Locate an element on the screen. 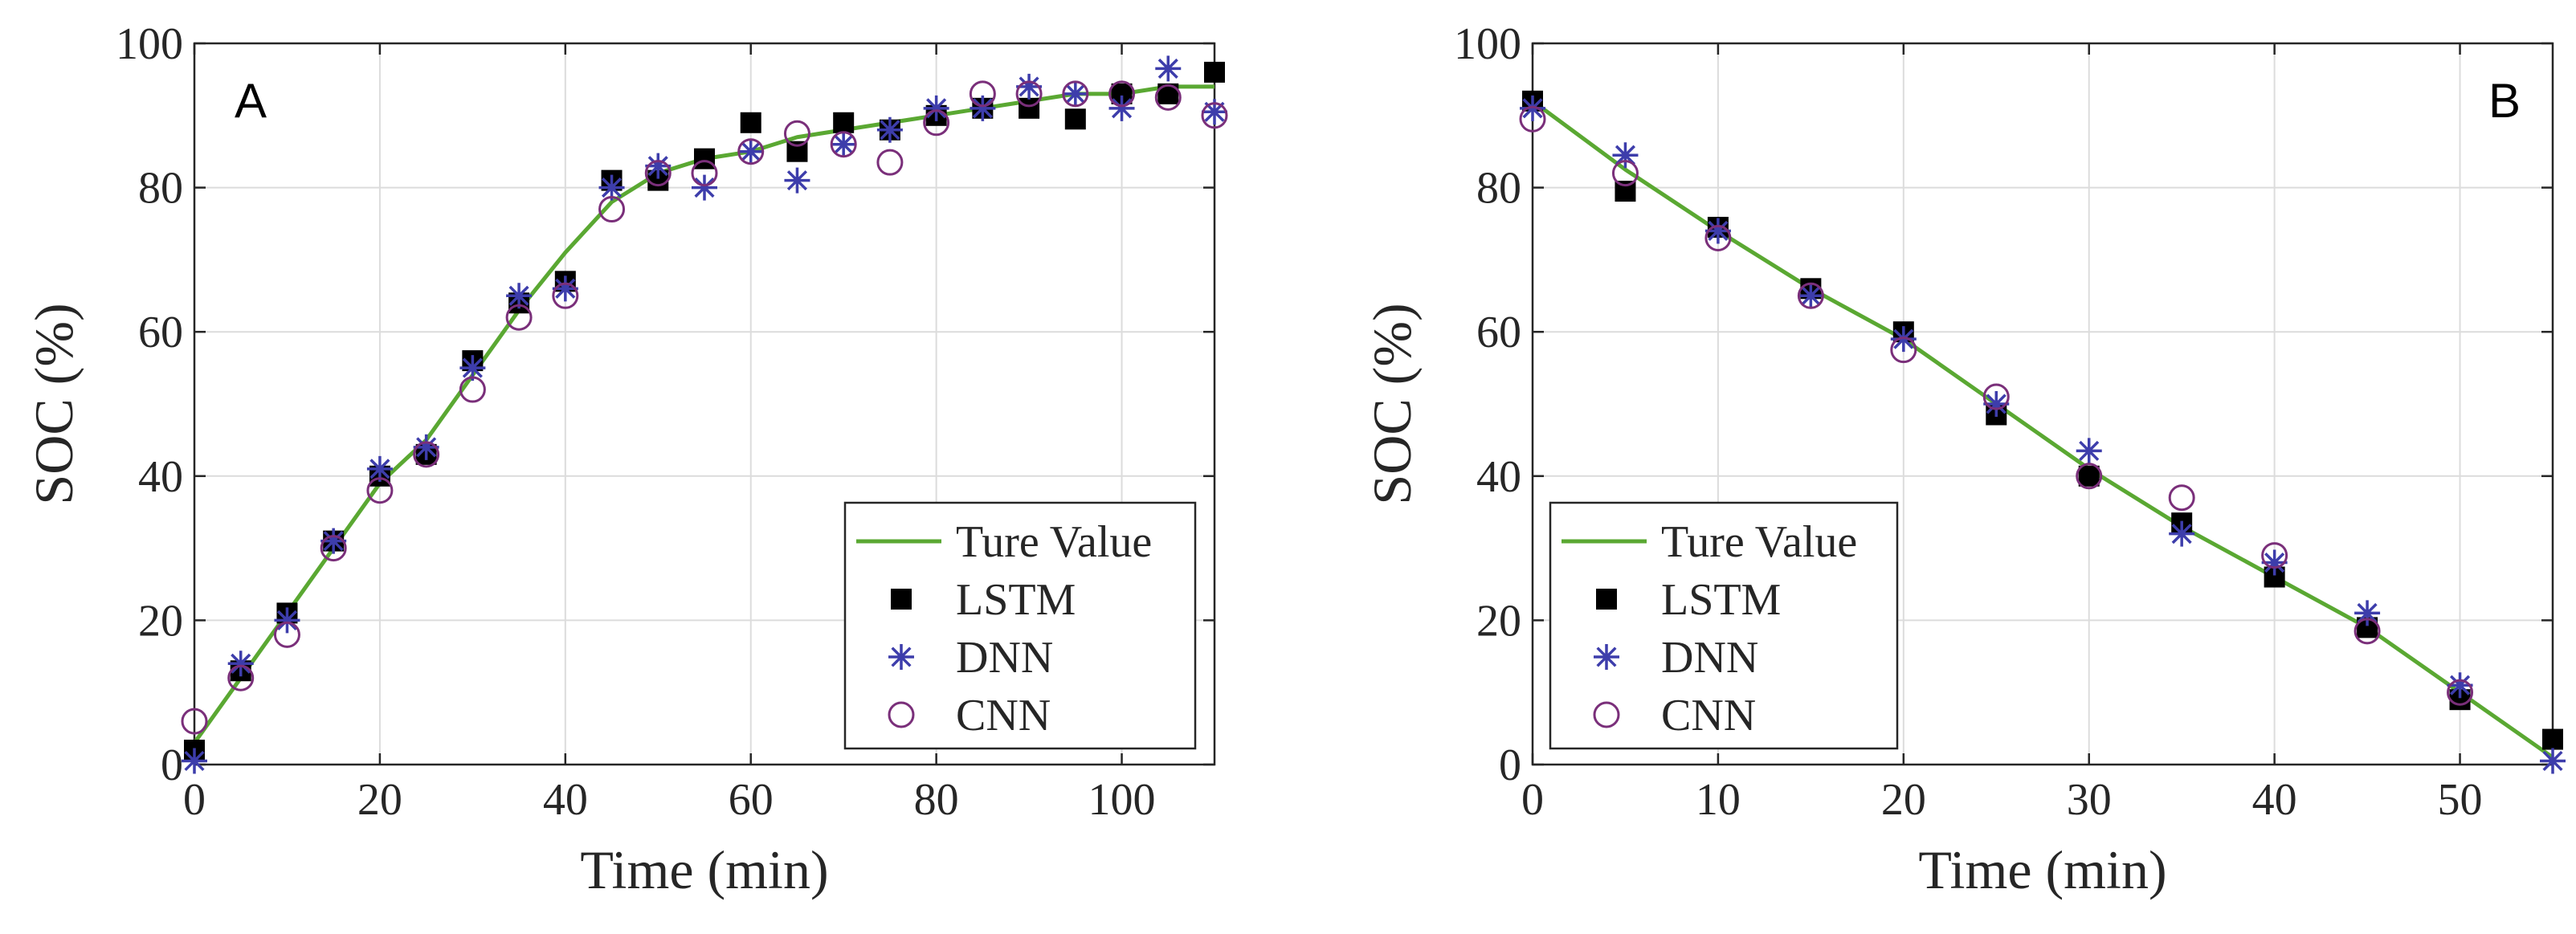 The width and height of the screenshot is (2576, 934). panel-label: A is located at coordinates (251, 101).